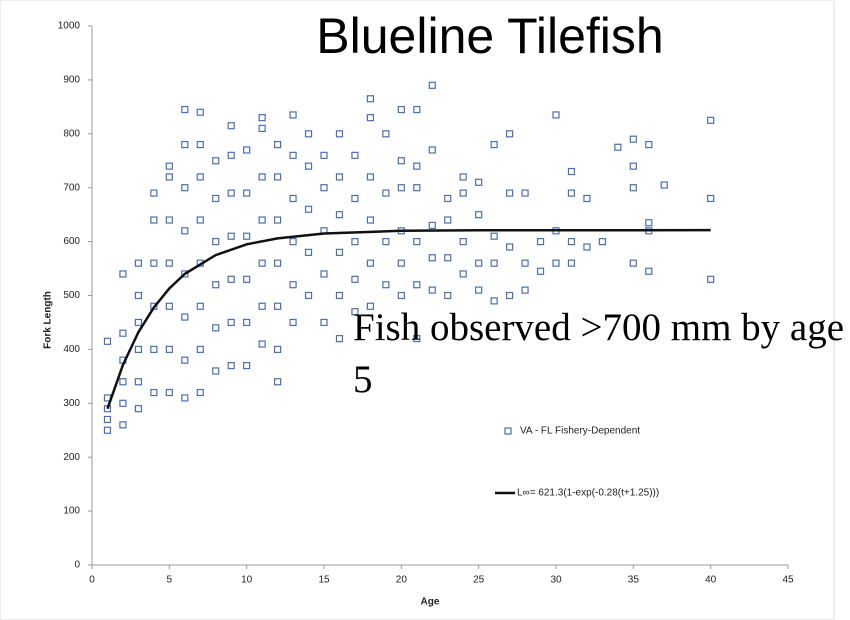  Describe the element at coordinates (479, 580) in the screenshot. I see `x-tick-label: 25` at that location.